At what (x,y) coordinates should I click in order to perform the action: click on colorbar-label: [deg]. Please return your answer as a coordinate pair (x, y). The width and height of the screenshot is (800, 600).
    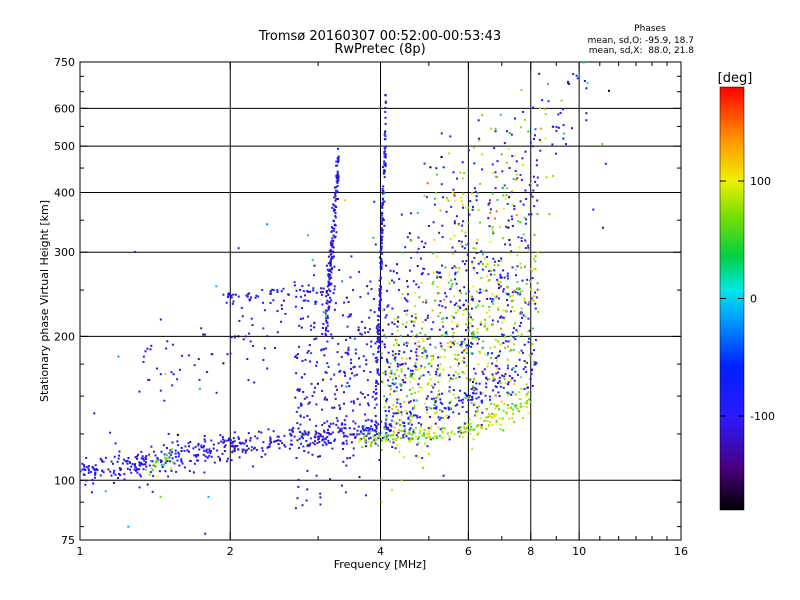
    Looking at the image, I should click on (735, 78).